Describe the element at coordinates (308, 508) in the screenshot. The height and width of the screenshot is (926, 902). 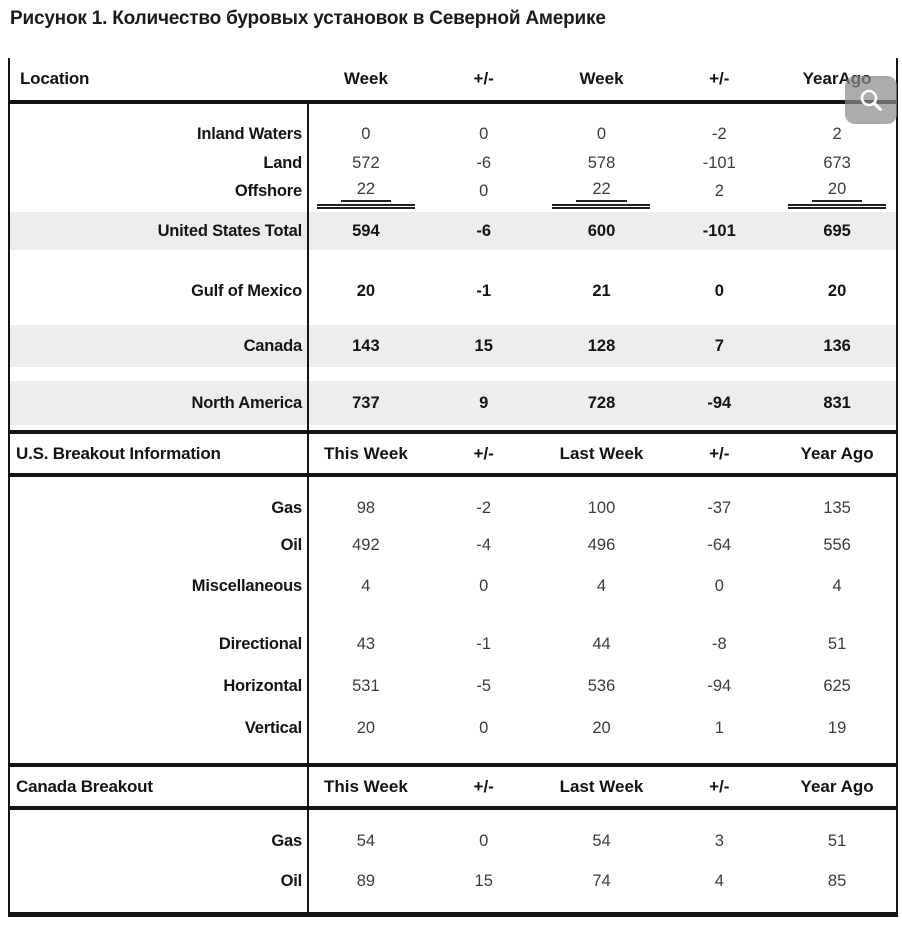
I see `column-divider` at that location.